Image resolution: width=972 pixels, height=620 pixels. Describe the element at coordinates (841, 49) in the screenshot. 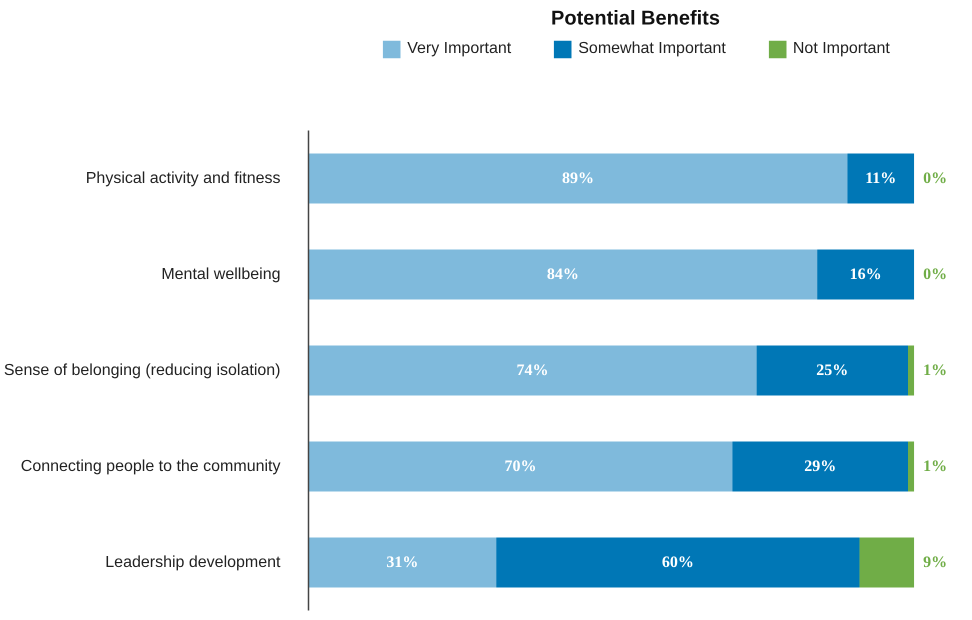

I see `legend-label: Not Important` at that location.